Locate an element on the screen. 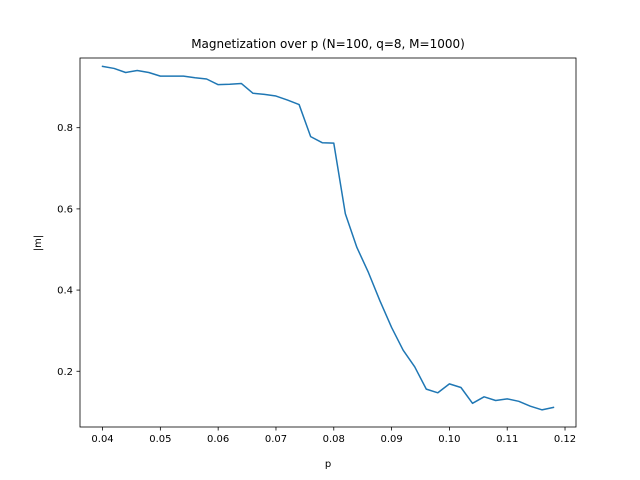 The height and width of the screenshot is (480, 640). x-tick-label: 0.12 is located at coordinates (565, 439).